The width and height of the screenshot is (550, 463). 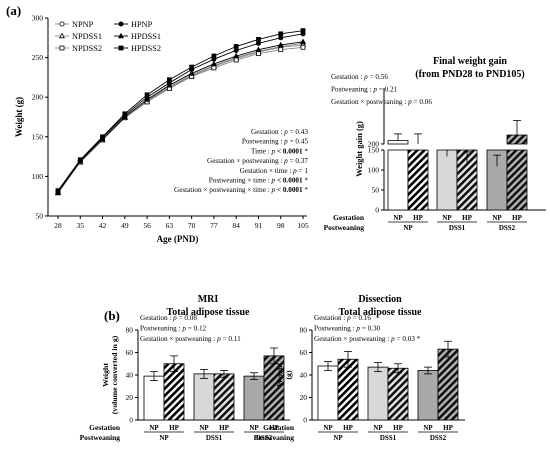 I want to click on gestation-label: HP, so click(x=448, y=428).